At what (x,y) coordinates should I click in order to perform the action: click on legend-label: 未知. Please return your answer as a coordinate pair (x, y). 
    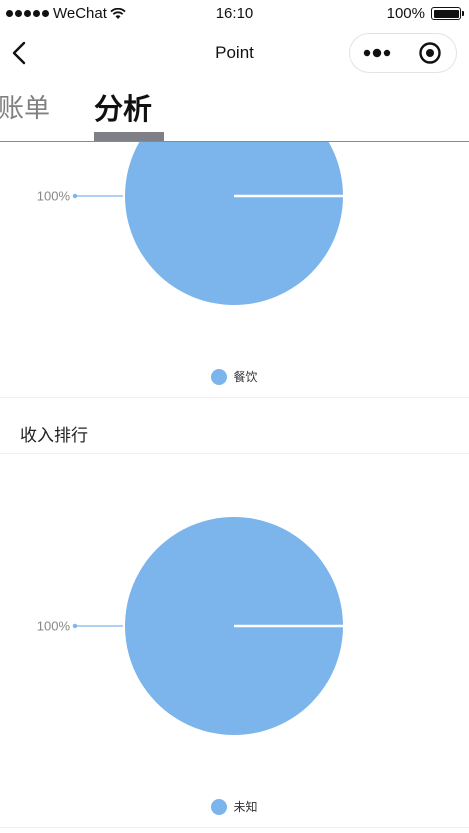
    Looking at the image, I should click on (245, 807).